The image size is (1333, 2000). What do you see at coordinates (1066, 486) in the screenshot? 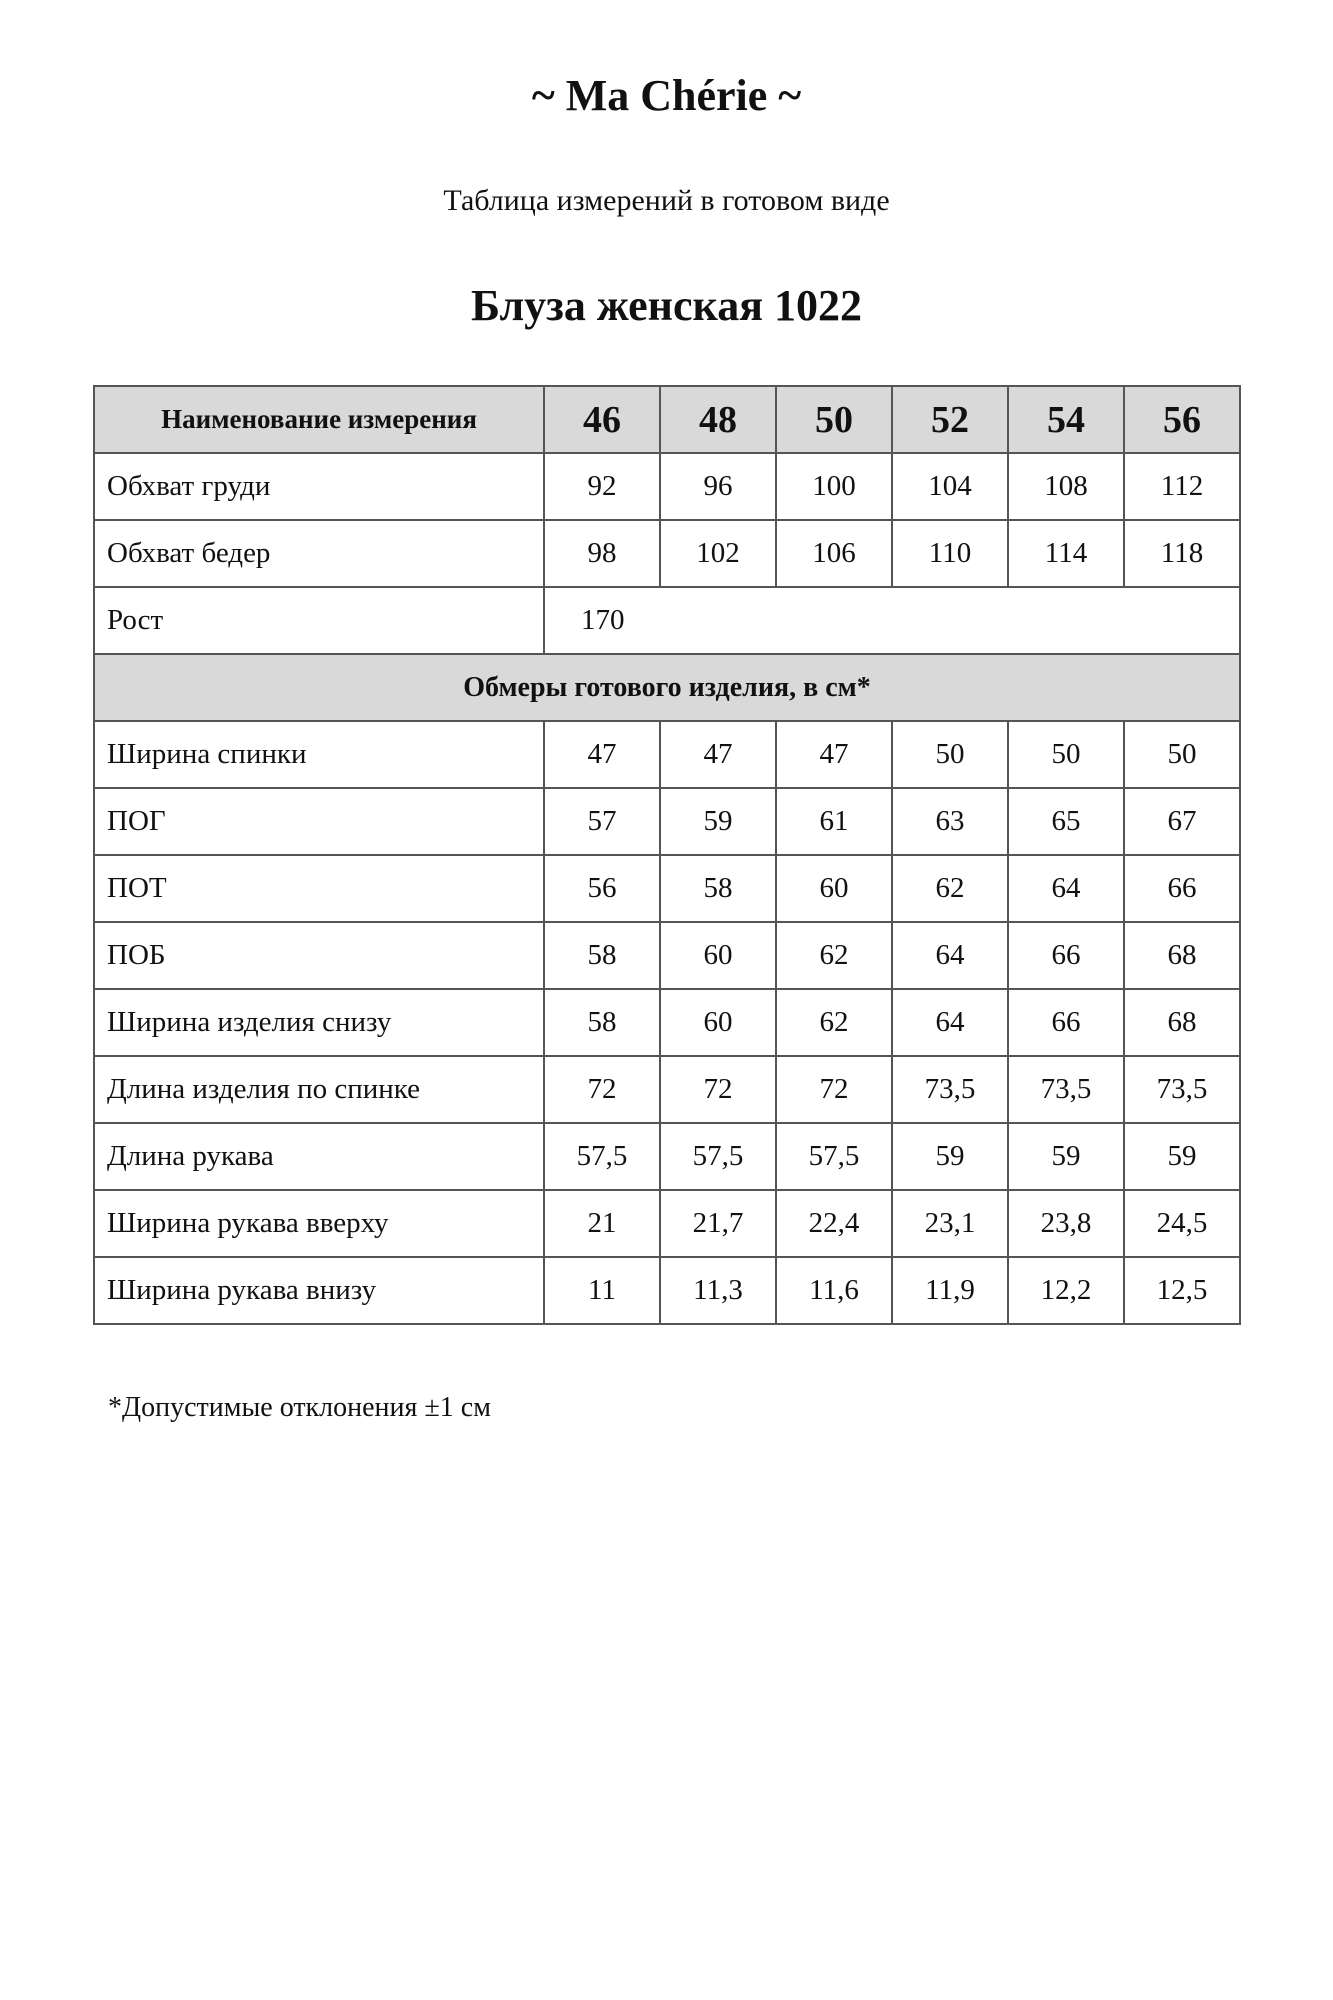
I see `value-cell: 108` at bounding box center [1066, 486].